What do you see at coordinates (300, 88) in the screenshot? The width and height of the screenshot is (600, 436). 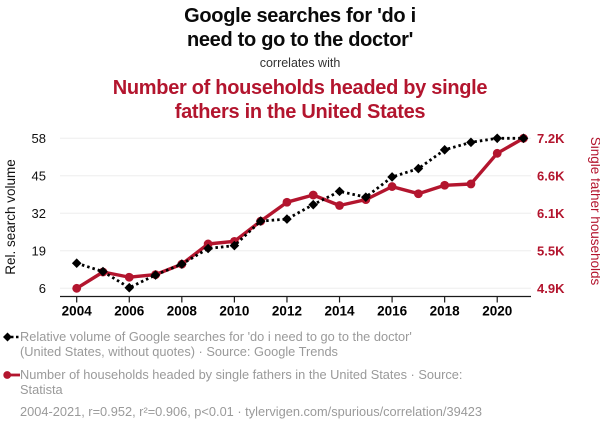 I see `subtitle-line-1: Number of households headed by single` at bounding box center [300, 88].